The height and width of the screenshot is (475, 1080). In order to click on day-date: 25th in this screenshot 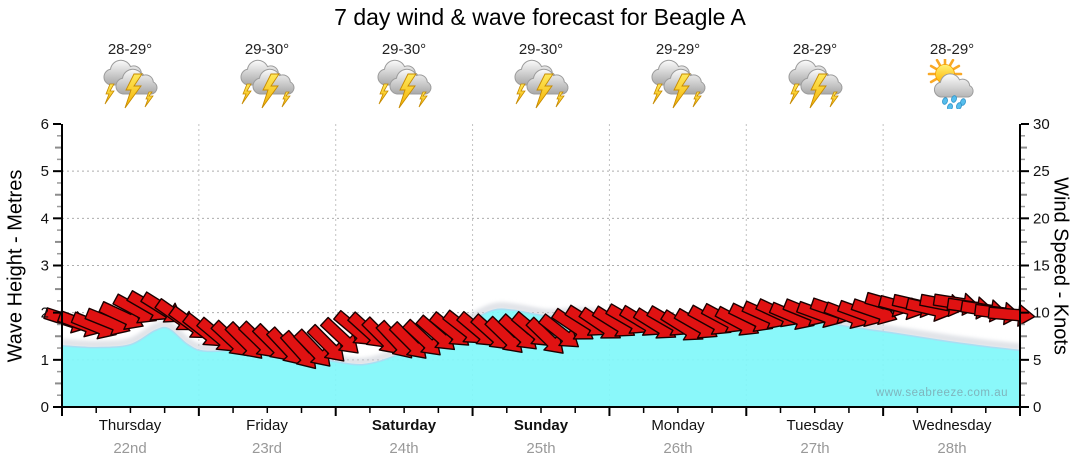, I will do `click(541, 448)`.